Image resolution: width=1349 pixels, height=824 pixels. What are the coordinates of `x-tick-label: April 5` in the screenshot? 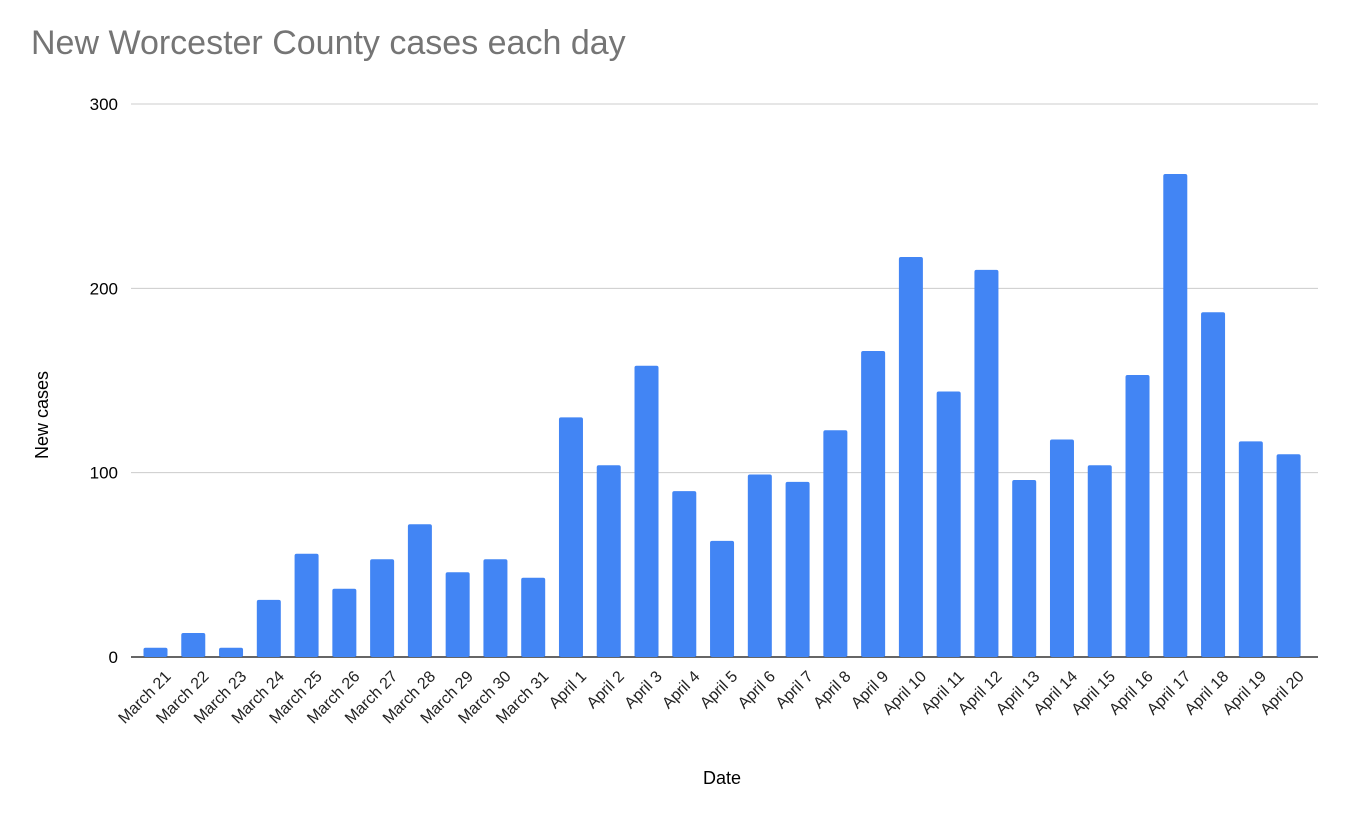 It's located at (719, 690).